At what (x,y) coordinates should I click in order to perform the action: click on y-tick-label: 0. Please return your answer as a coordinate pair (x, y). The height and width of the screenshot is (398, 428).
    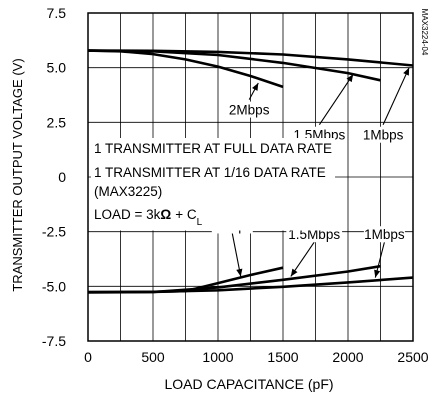
    Looking at the image, I should click on (62, 177).